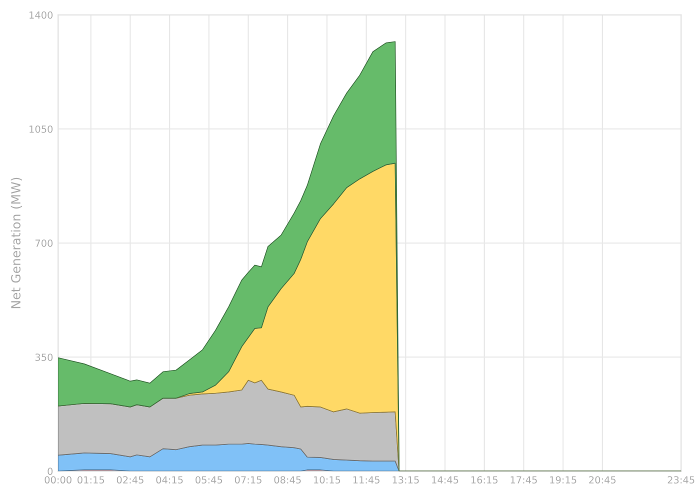  Describe the element at coordinates (169, 480) in the screenshot. I see `x-tick-label: 04:15` at that location.